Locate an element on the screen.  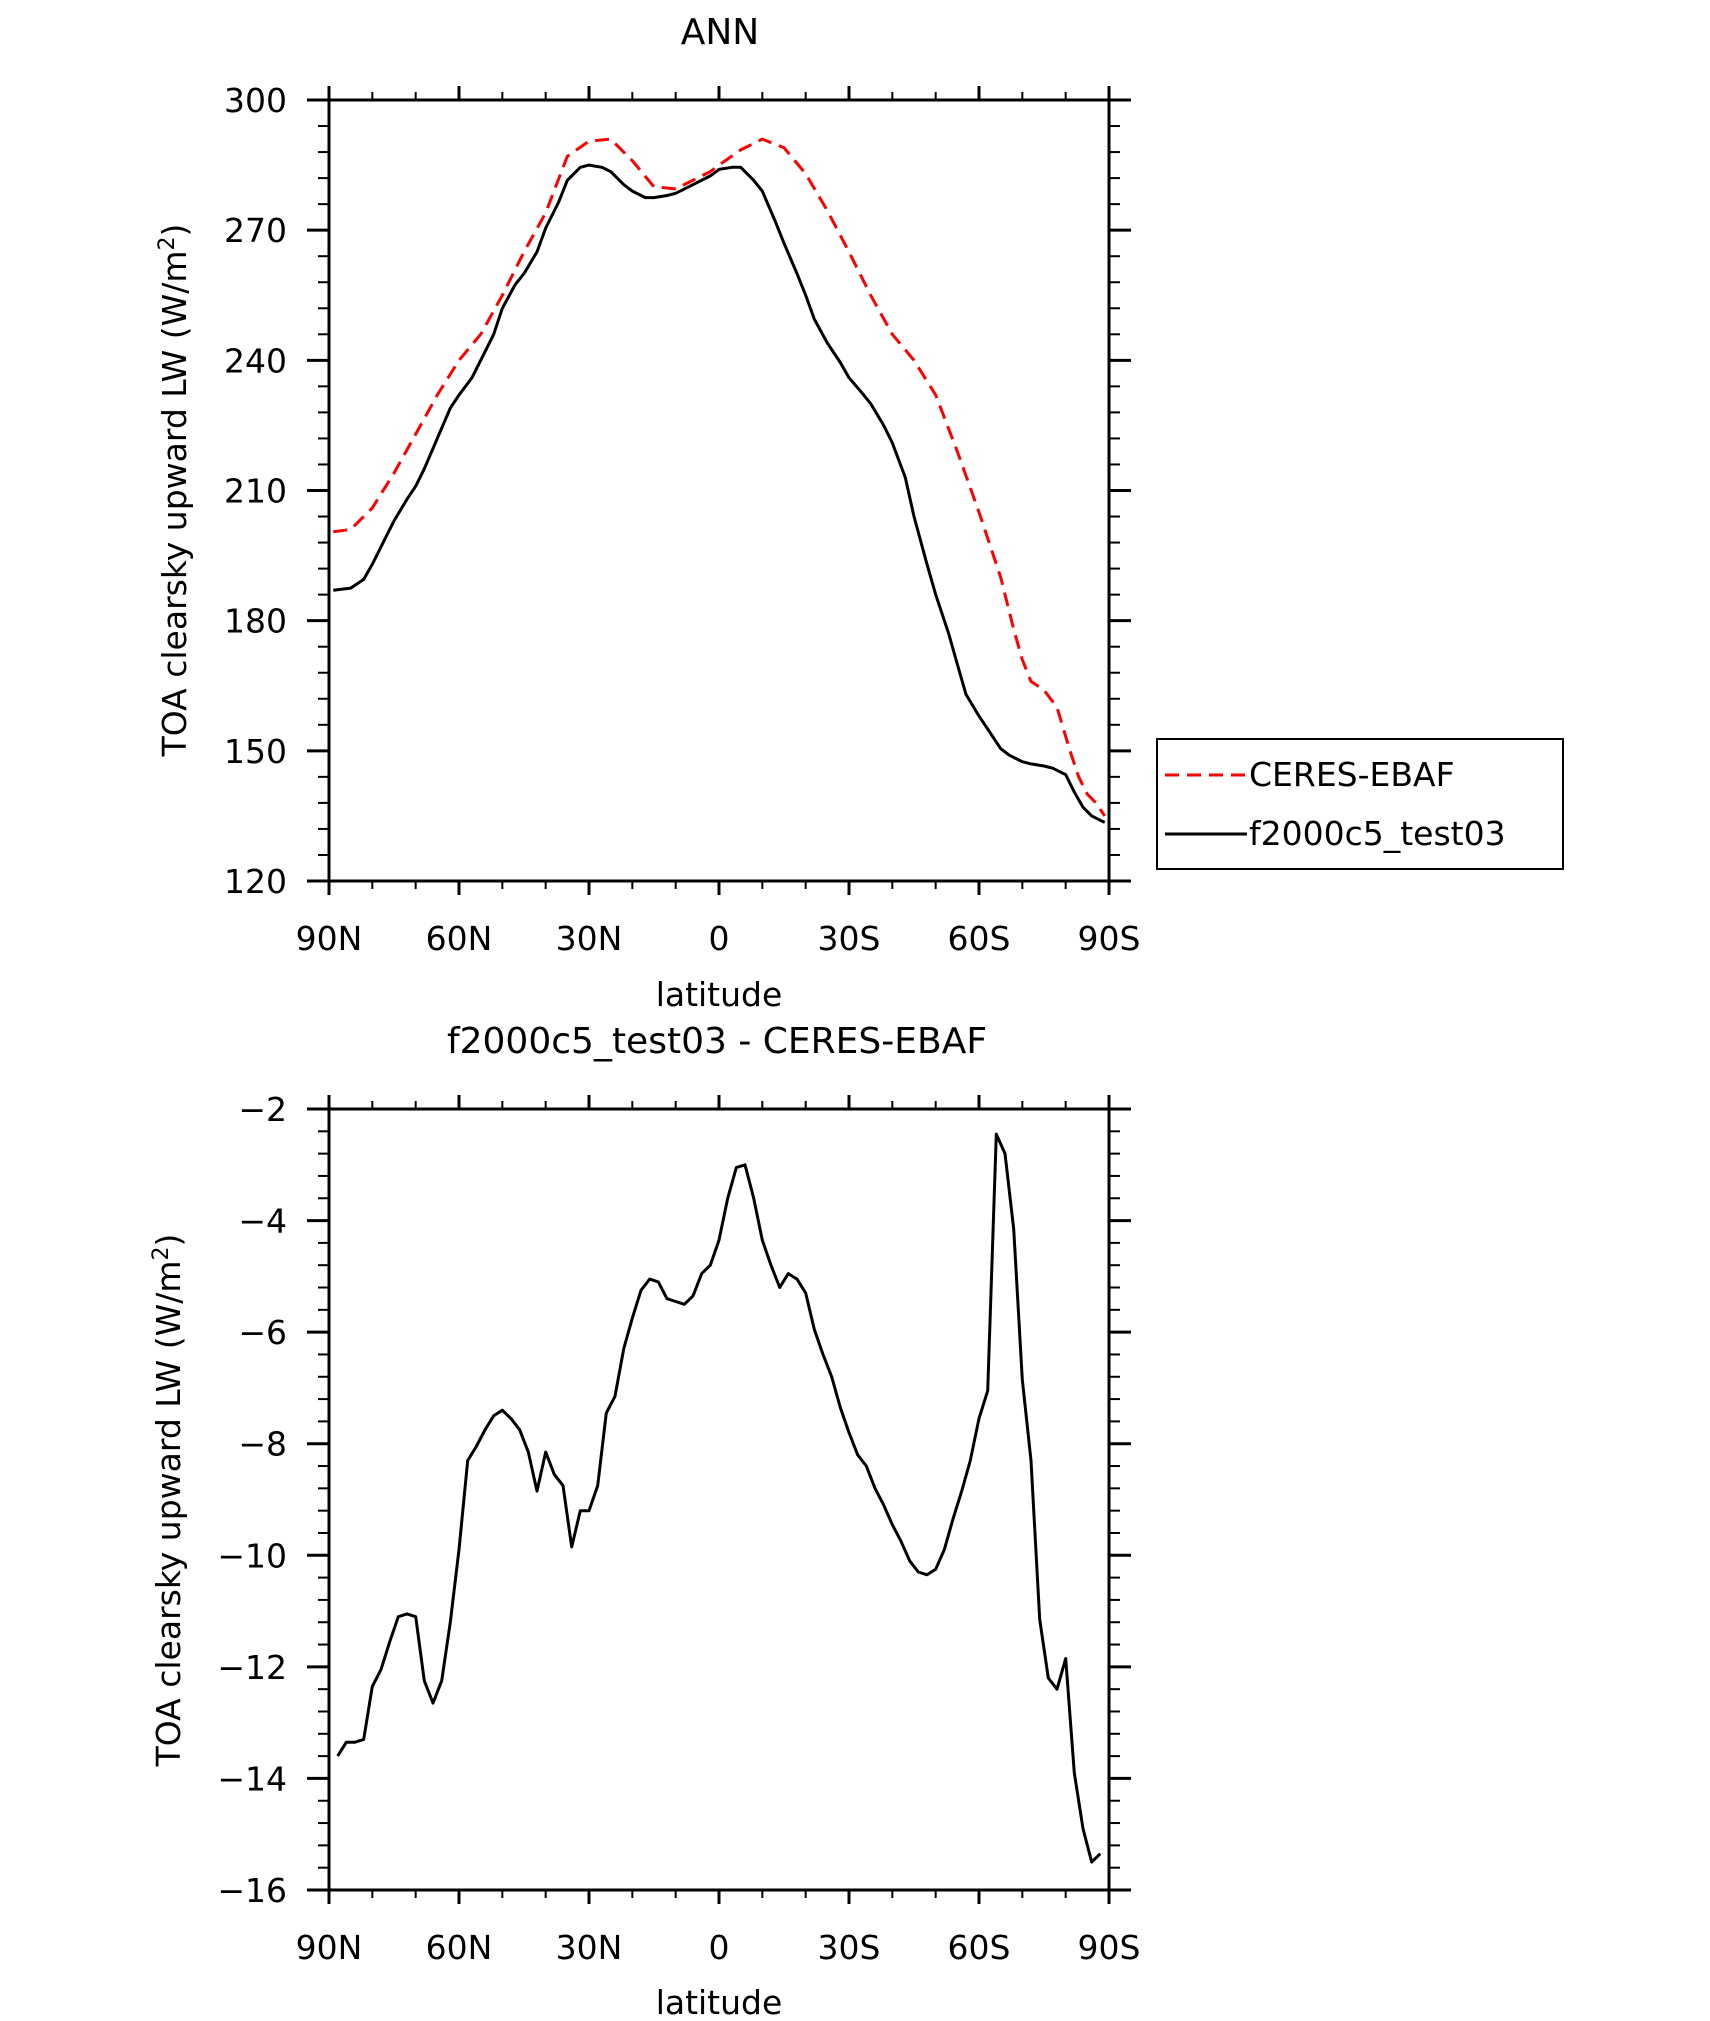
bottom-y-axis-label-main: TOA clearsky upward LW (W/m is located at coordinates (168, 1513).